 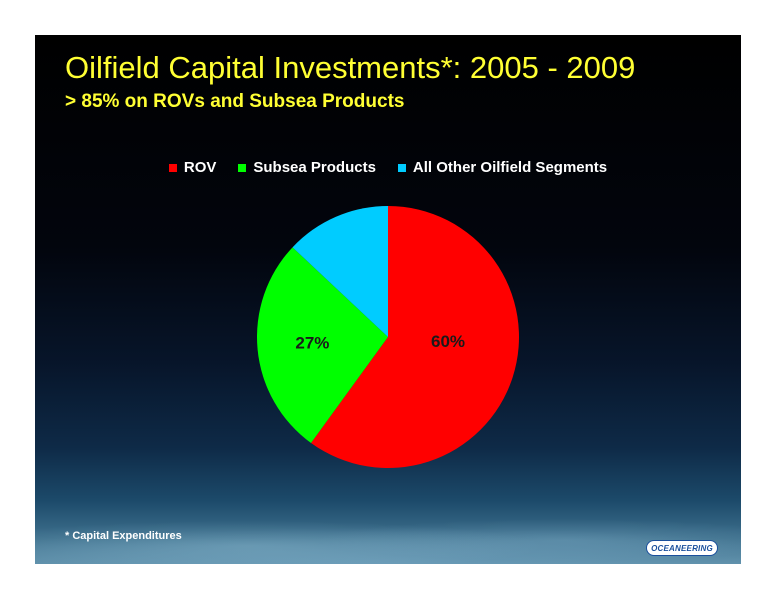 What do you see at coordinates (172, 167) in the screenshot?
I see `legend-swatch-rov` at bounding box center [172, 167].